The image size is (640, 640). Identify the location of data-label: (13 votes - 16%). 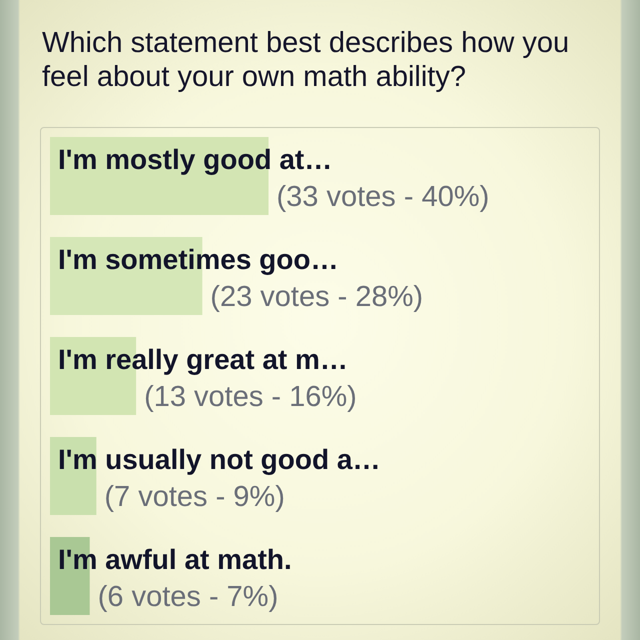
(250, 397).